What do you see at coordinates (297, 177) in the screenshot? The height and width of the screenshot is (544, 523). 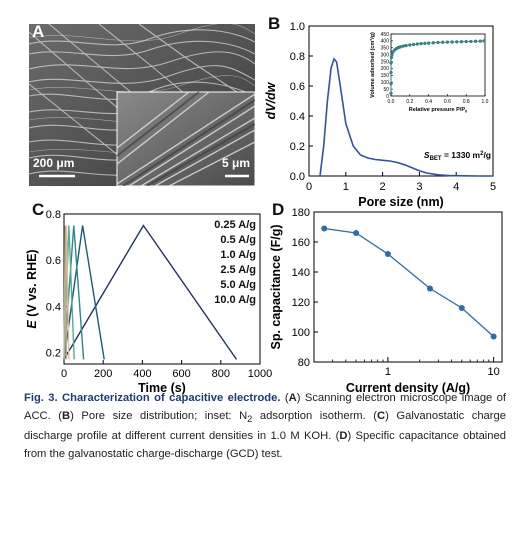 I see `y-tick-label: 0.0` at bounding box center [297, 177].